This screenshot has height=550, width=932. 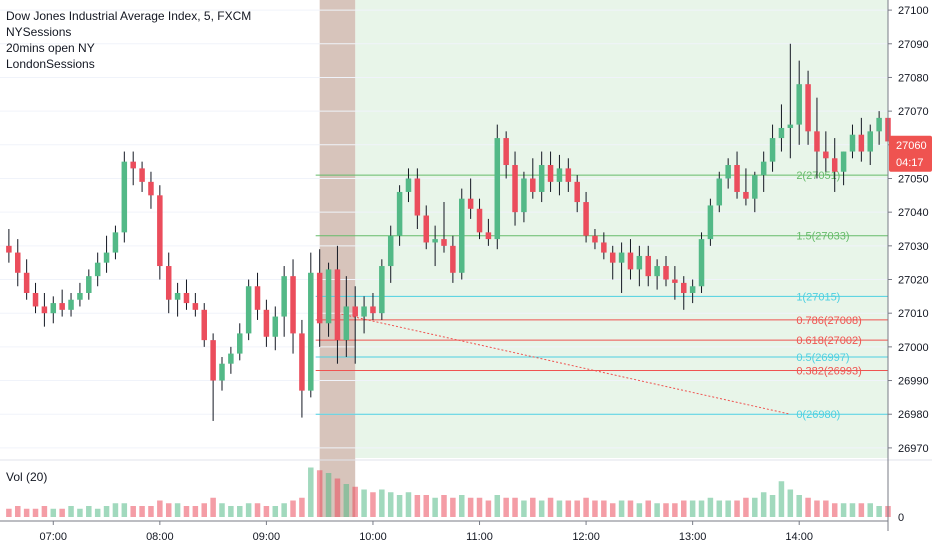 What do you see at coordinates (50, 64) in the screenshot?
I see `indicator-london-sessions: LondonSessions` at bounding box center [50, 64].